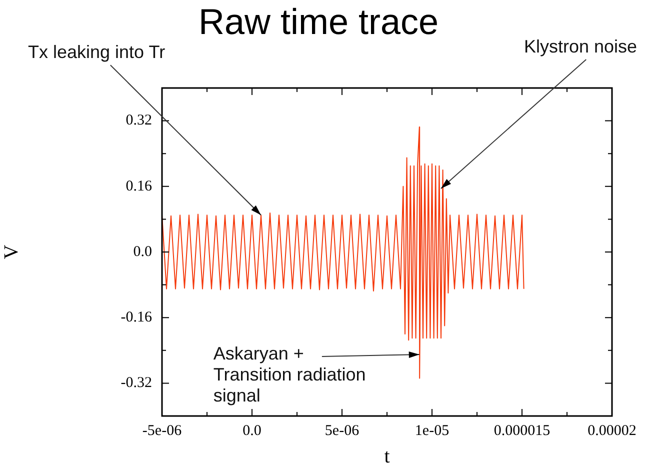 This screenshot has height=469, width=647. What do you see at coordinates (139, 120) in the screenshot?
I see `y-tick-label: 0.32` at bounding box center [139, 120].